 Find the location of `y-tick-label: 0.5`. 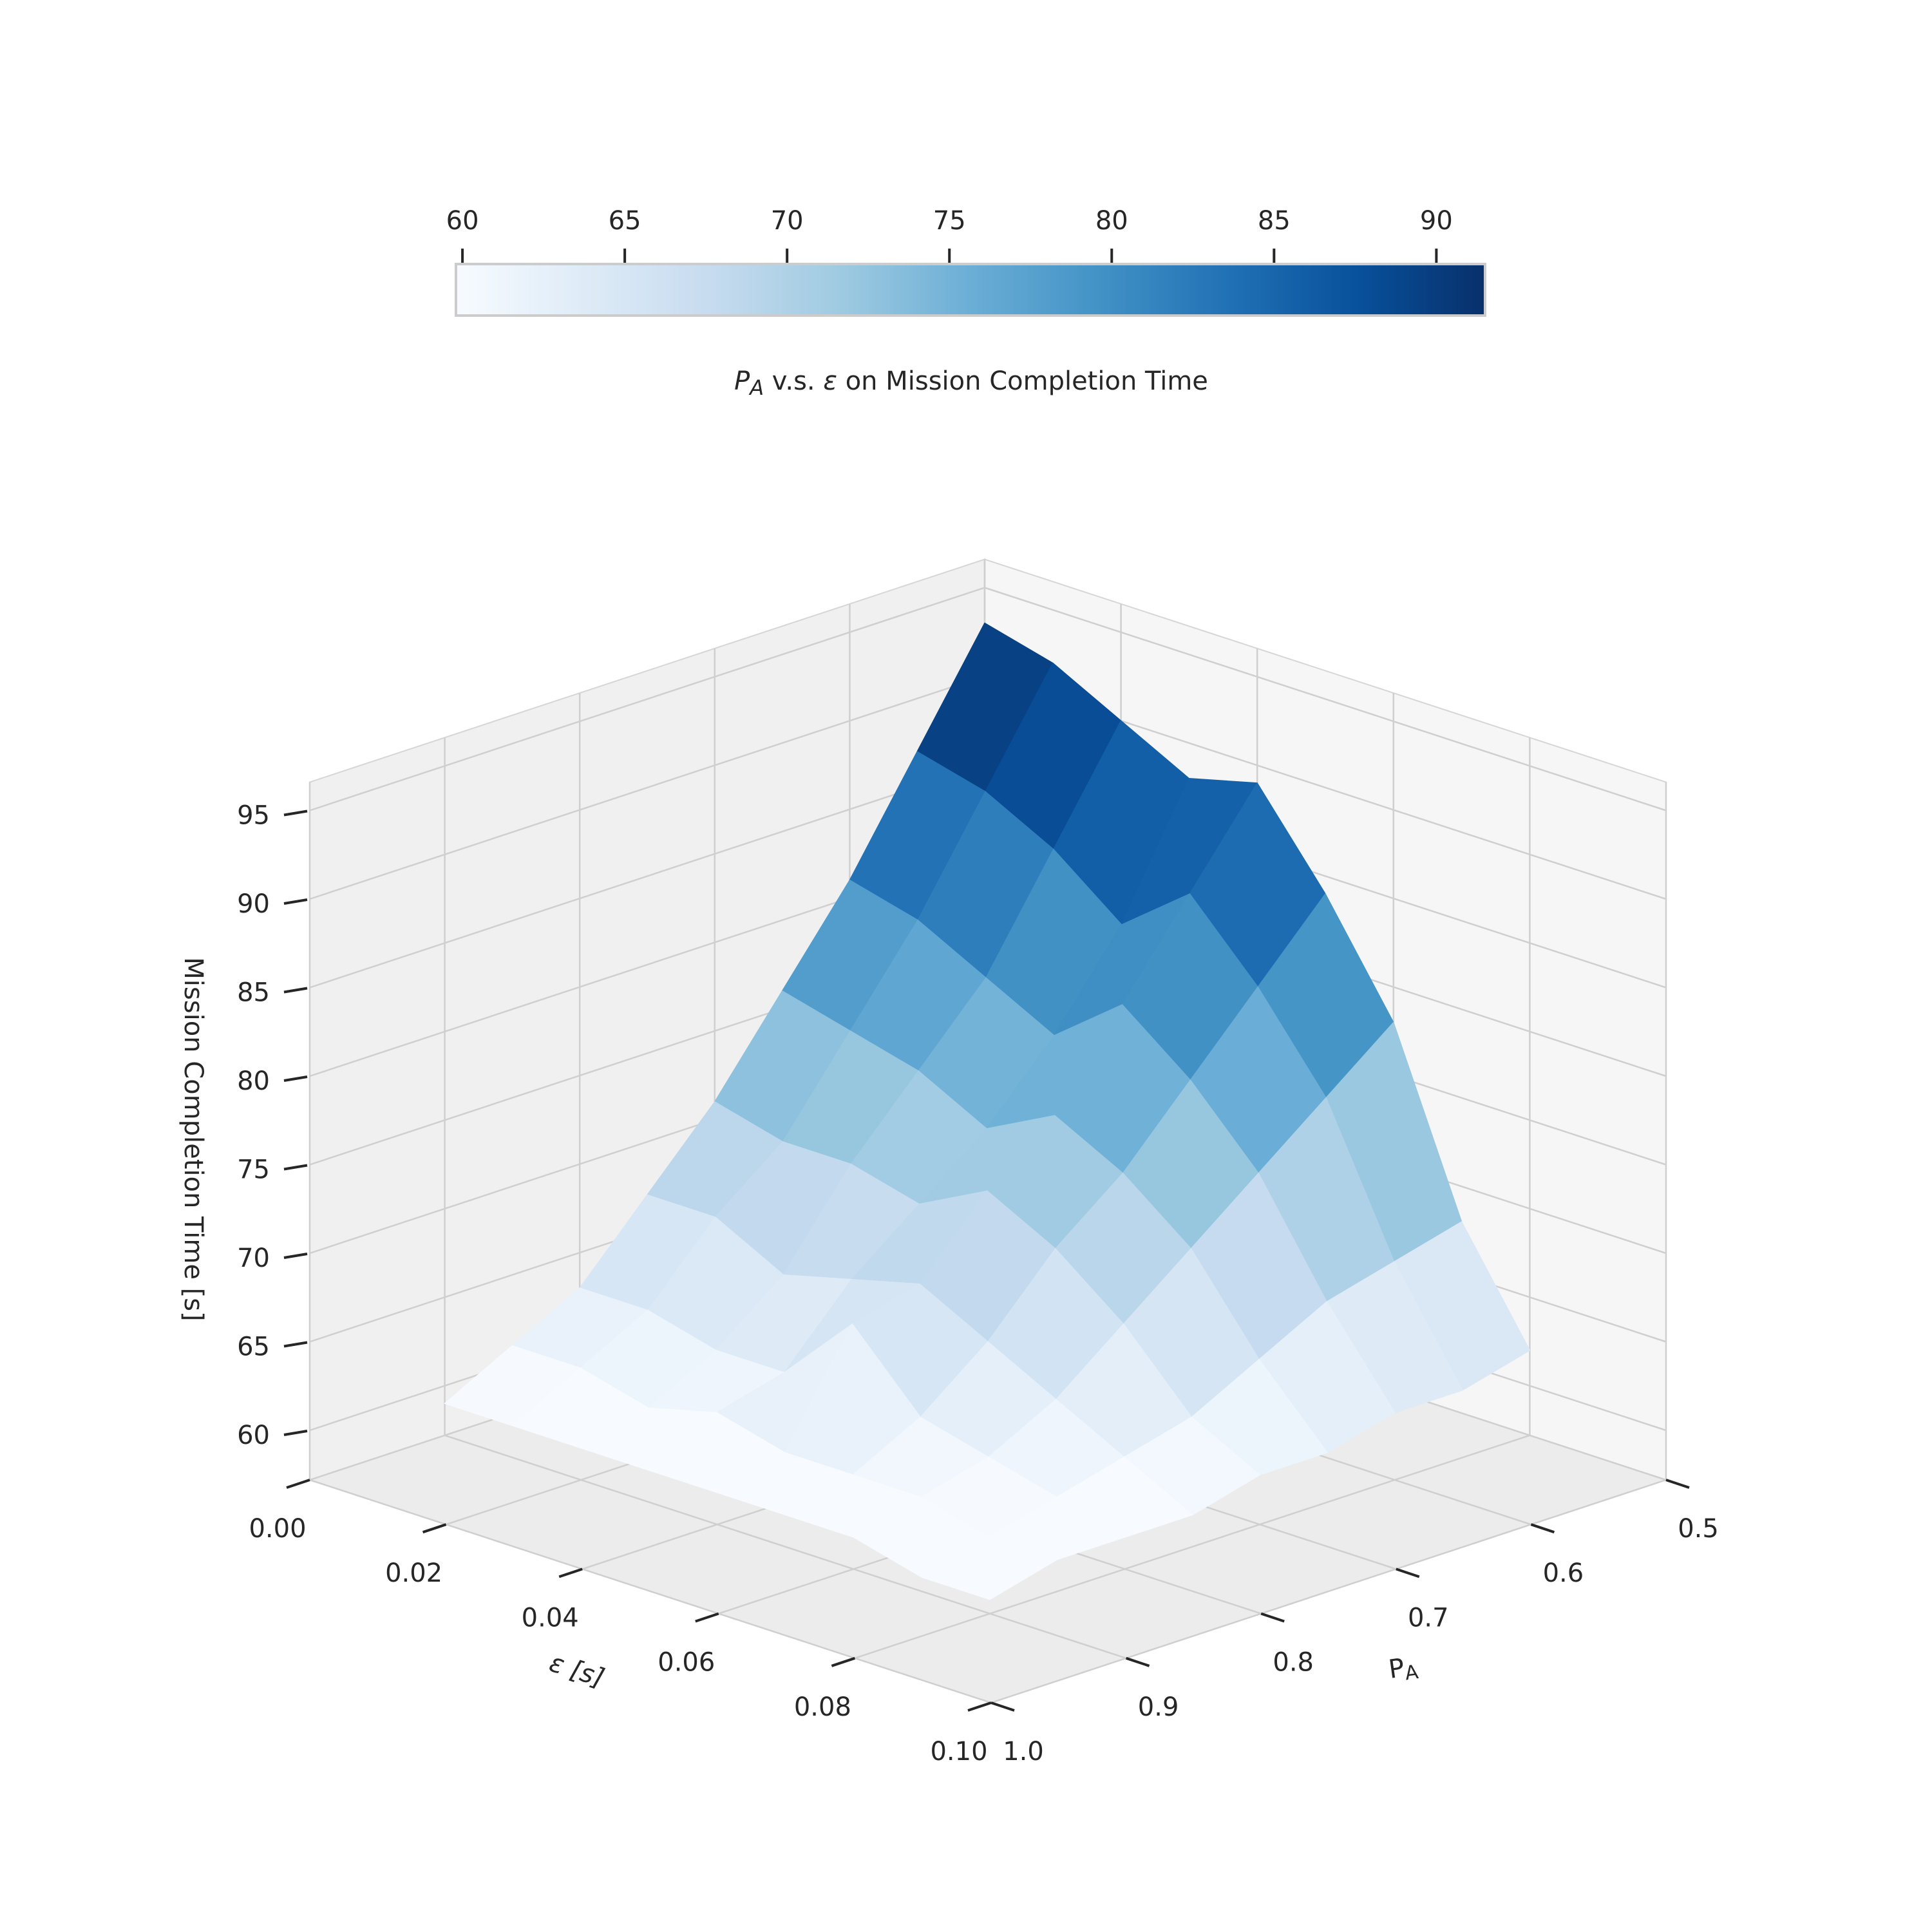

y-tick-label: 0.5 is located at coordinates (1698, 1529).